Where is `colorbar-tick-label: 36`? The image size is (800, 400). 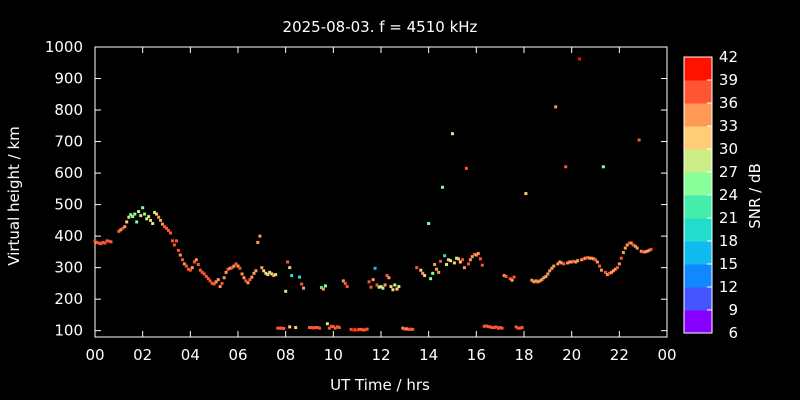 colorbar-tick-label: 36 is located at coordinates (728, 103).